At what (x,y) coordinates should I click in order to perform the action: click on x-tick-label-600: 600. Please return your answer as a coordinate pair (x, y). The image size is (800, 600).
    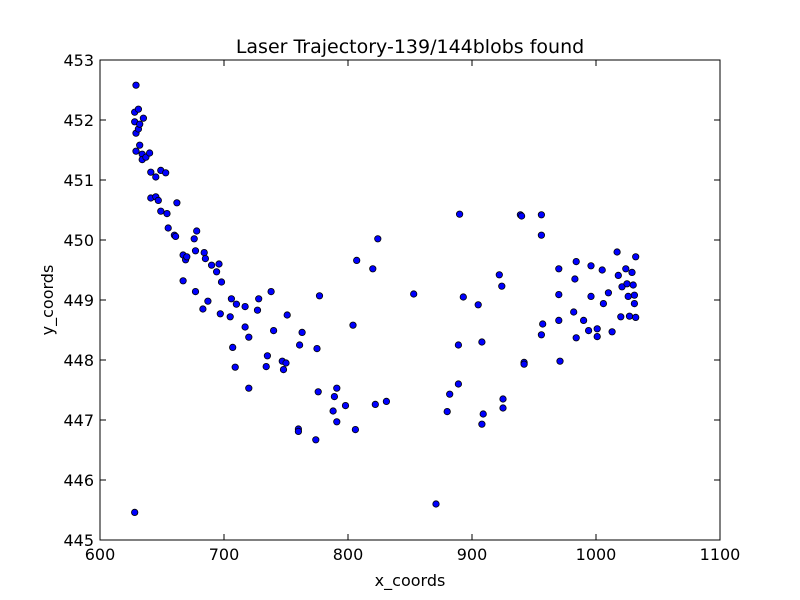
    Looking at the image, I should click on (100, 554).